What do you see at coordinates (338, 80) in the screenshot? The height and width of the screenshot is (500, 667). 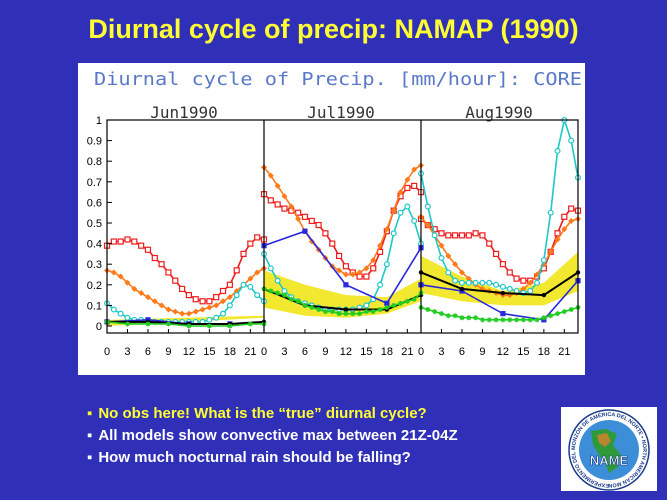 I see `chart-title: Diurnal cycle of Precip. [mm/hour]: CORE` at bounding box center [338, 80].